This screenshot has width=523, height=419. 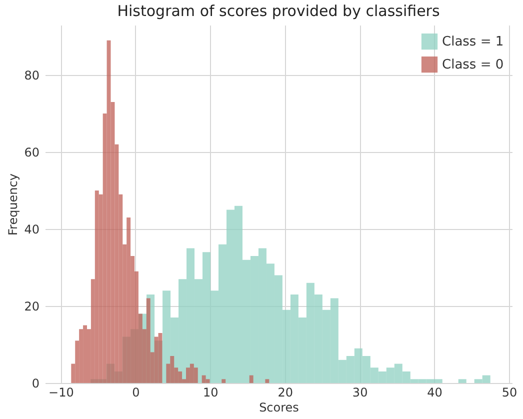 I want to click on y-tick-label: 20, so click(x=32, y=307).